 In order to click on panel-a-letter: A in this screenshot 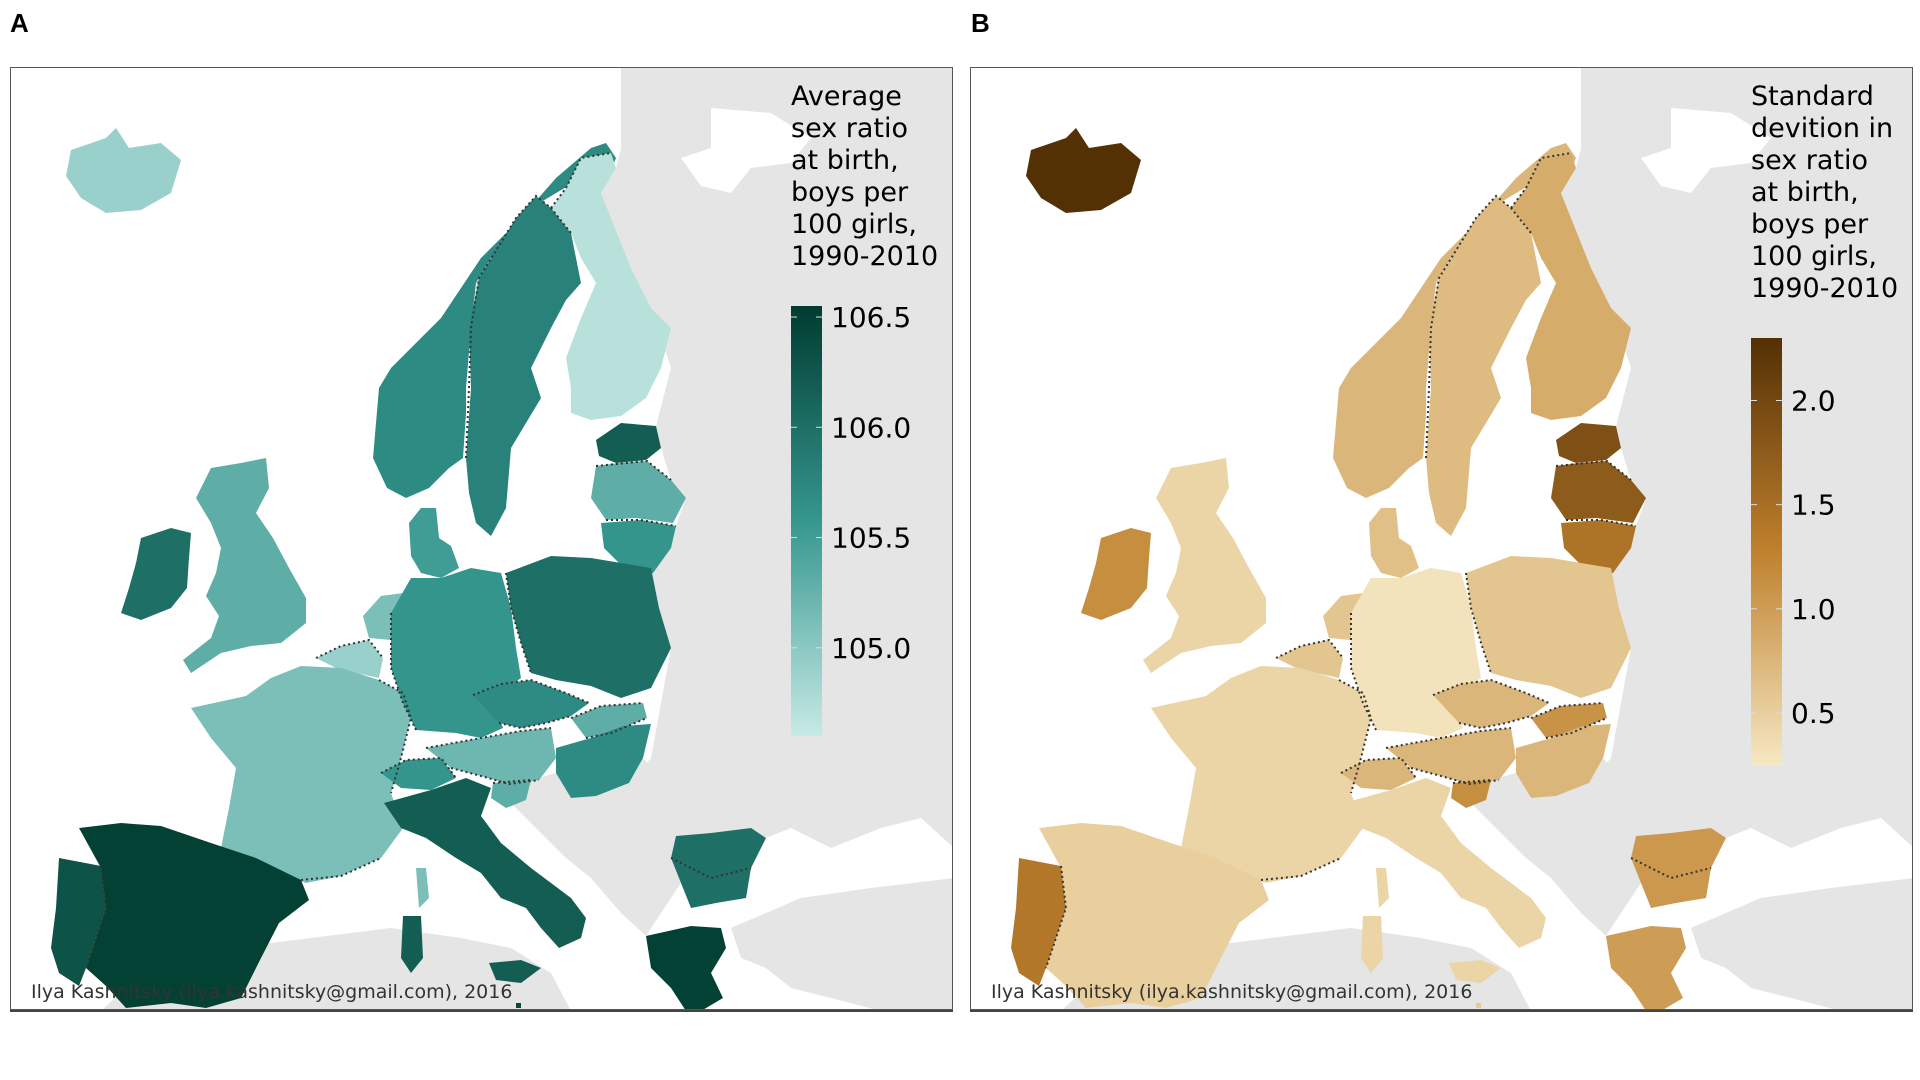, I will do `click(19, 23)`.